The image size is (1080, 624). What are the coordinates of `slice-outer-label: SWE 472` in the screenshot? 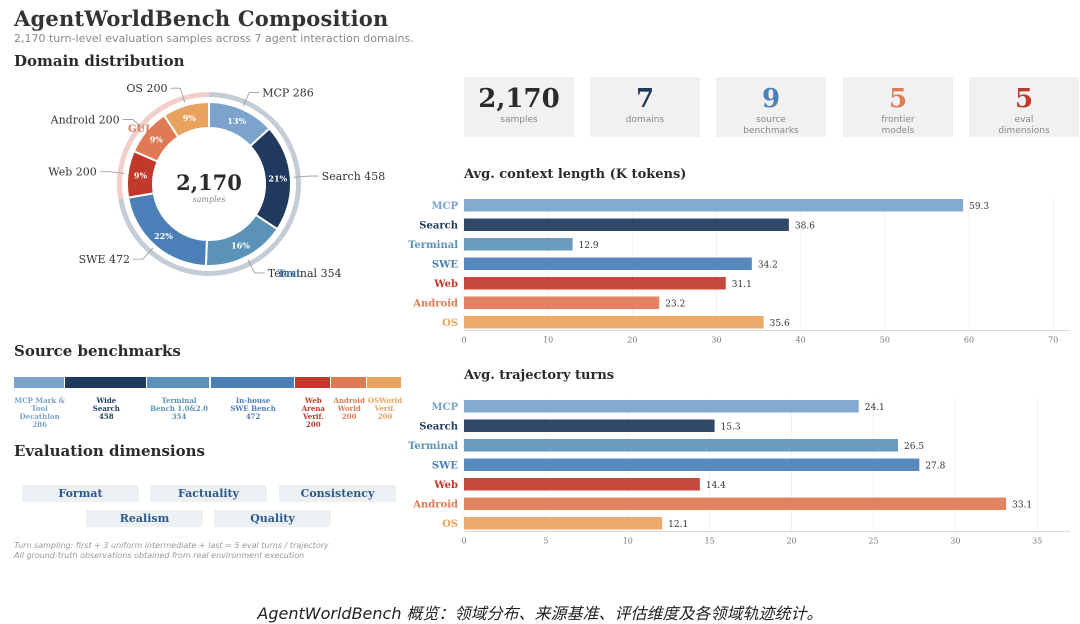 It's located at (104, 259).